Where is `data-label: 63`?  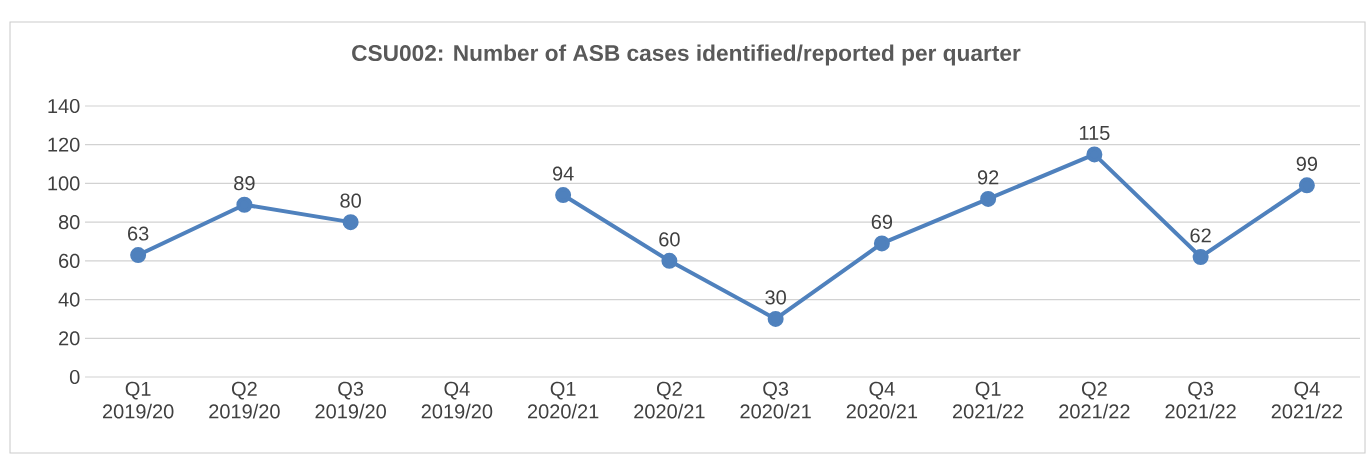
data-label: 63 is located at coordinates (138, 233).